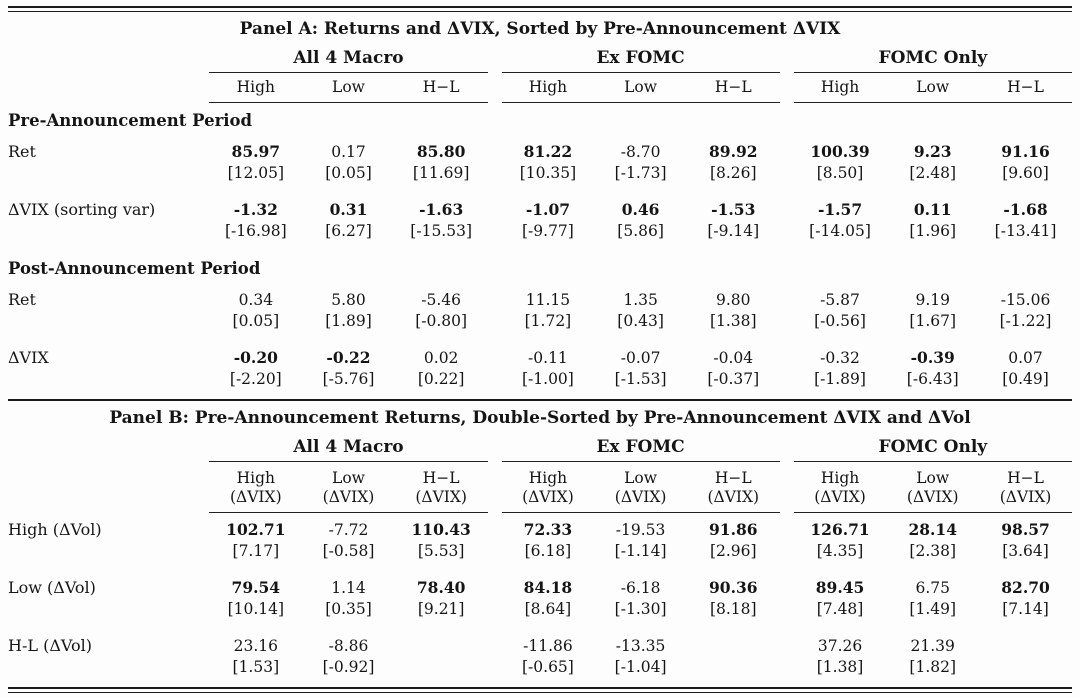  I want to click on cell-tstat: [11.69], so click(441, 173).